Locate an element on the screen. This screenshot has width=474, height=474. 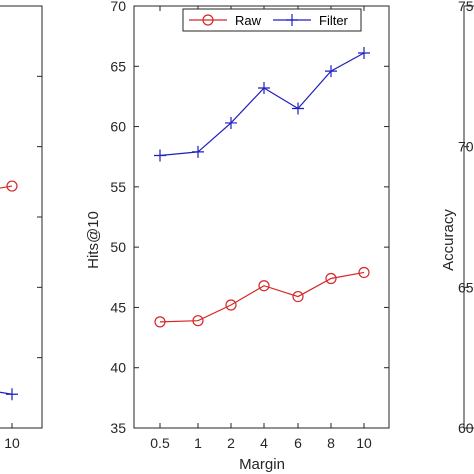
left-panel-y-ticks is located at coordinates (26, 217).